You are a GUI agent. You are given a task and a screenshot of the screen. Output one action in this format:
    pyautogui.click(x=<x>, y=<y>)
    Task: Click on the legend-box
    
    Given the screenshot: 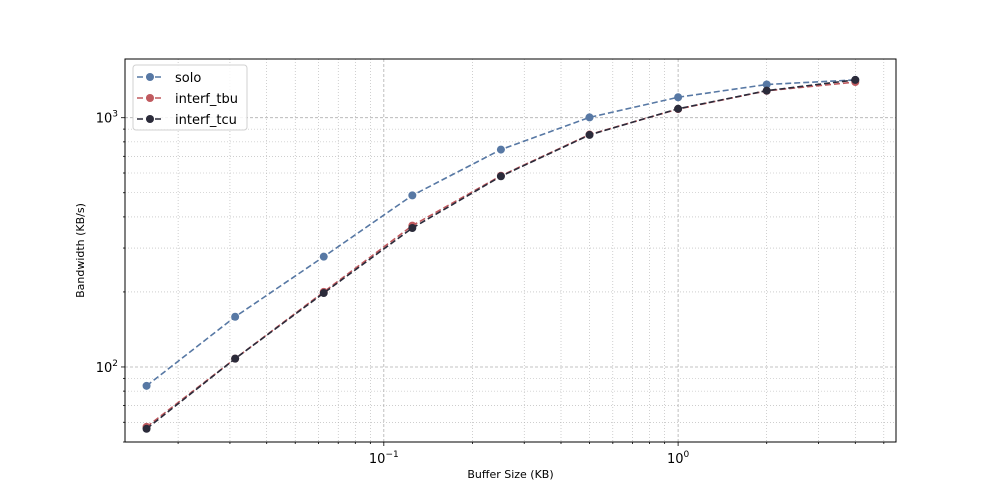 What is the action you would take?
    pyautogui.click(x=190, y=97)
    